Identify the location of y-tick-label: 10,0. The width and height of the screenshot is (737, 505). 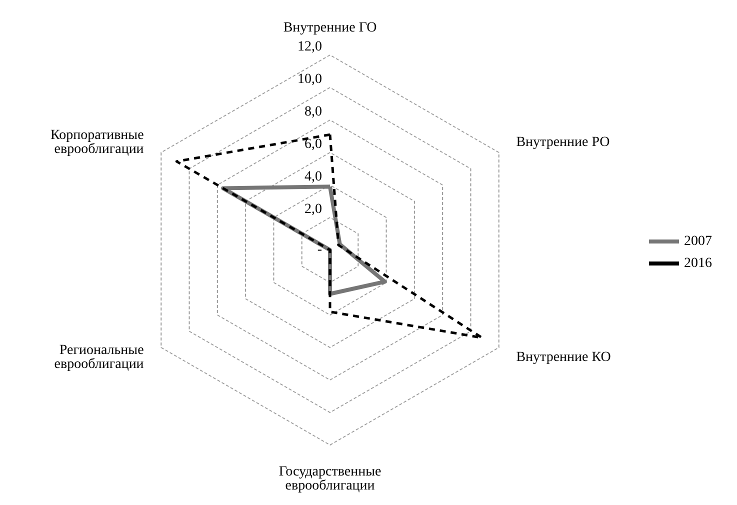
(310, 79).